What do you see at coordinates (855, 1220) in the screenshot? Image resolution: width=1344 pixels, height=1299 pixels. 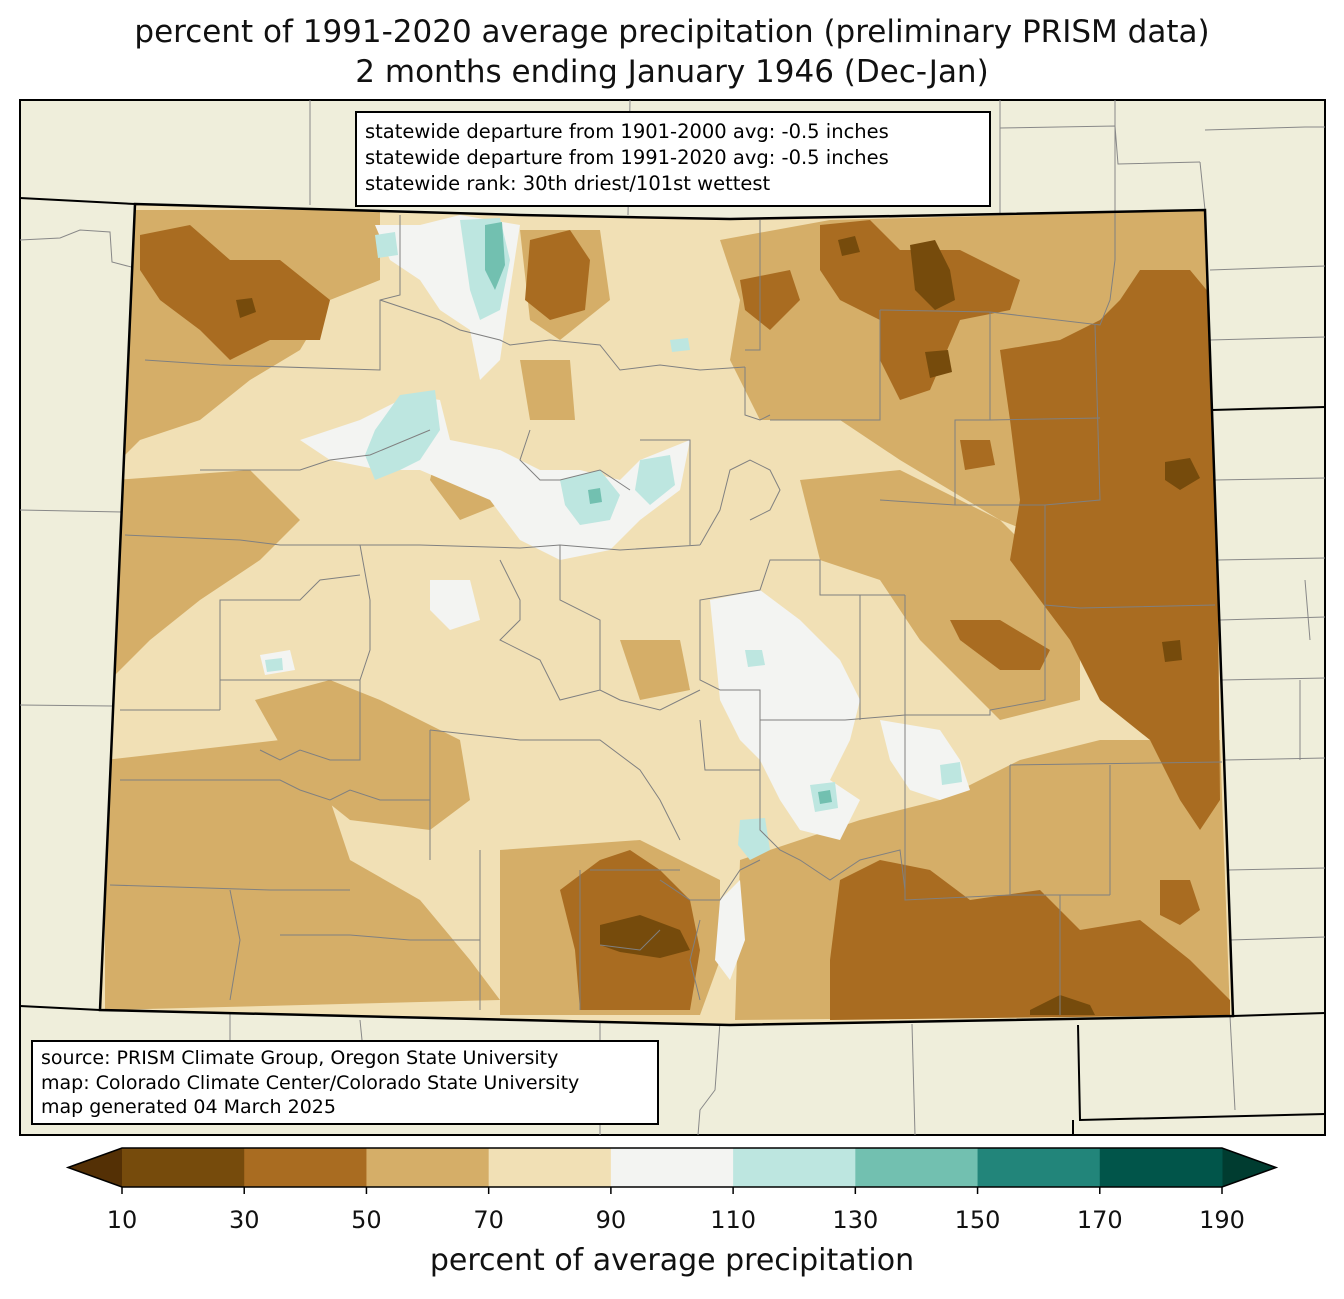 I see `colorbar-tick-label: 130` at bounding box center [855, 1220].